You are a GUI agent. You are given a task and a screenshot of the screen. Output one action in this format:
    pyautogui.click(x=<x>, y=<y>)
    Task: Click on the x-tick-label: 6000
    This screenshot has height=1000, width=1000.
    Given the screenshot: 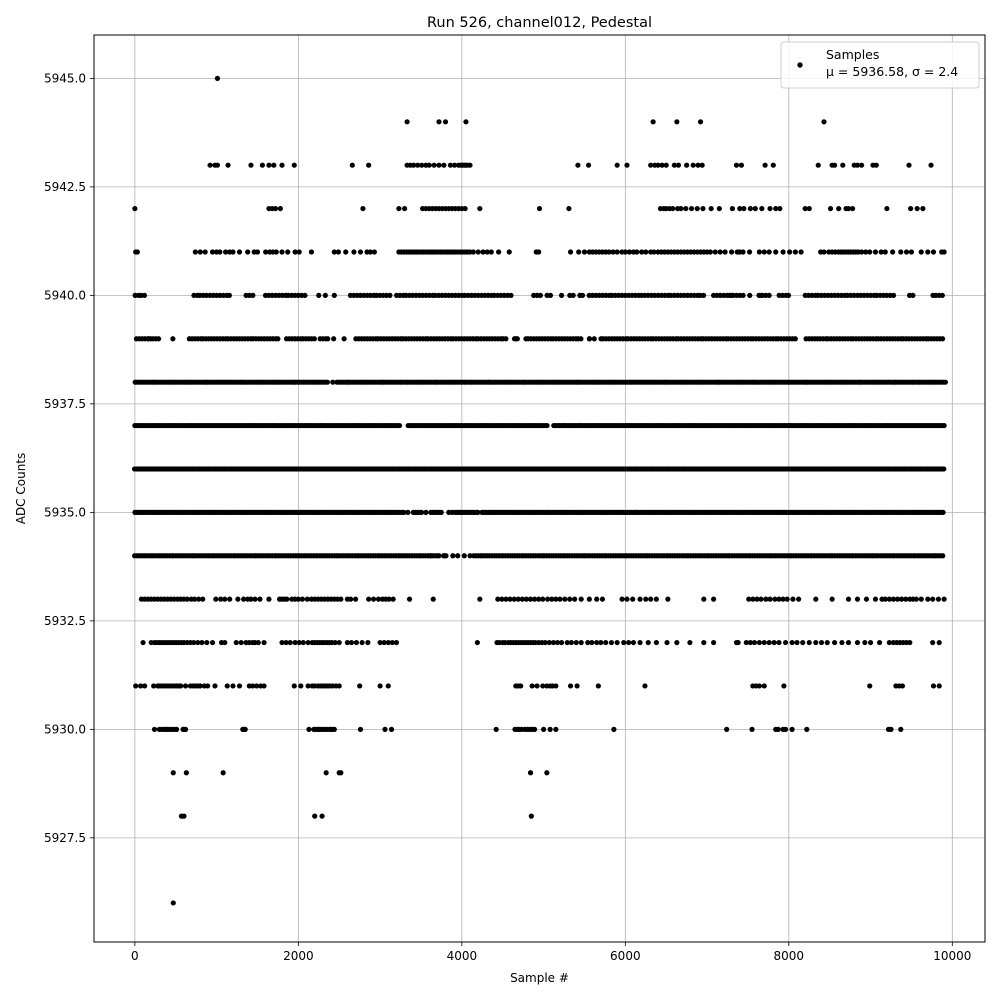 What is the action you would take?
    pyautogui.click(x=625, y=956)
    